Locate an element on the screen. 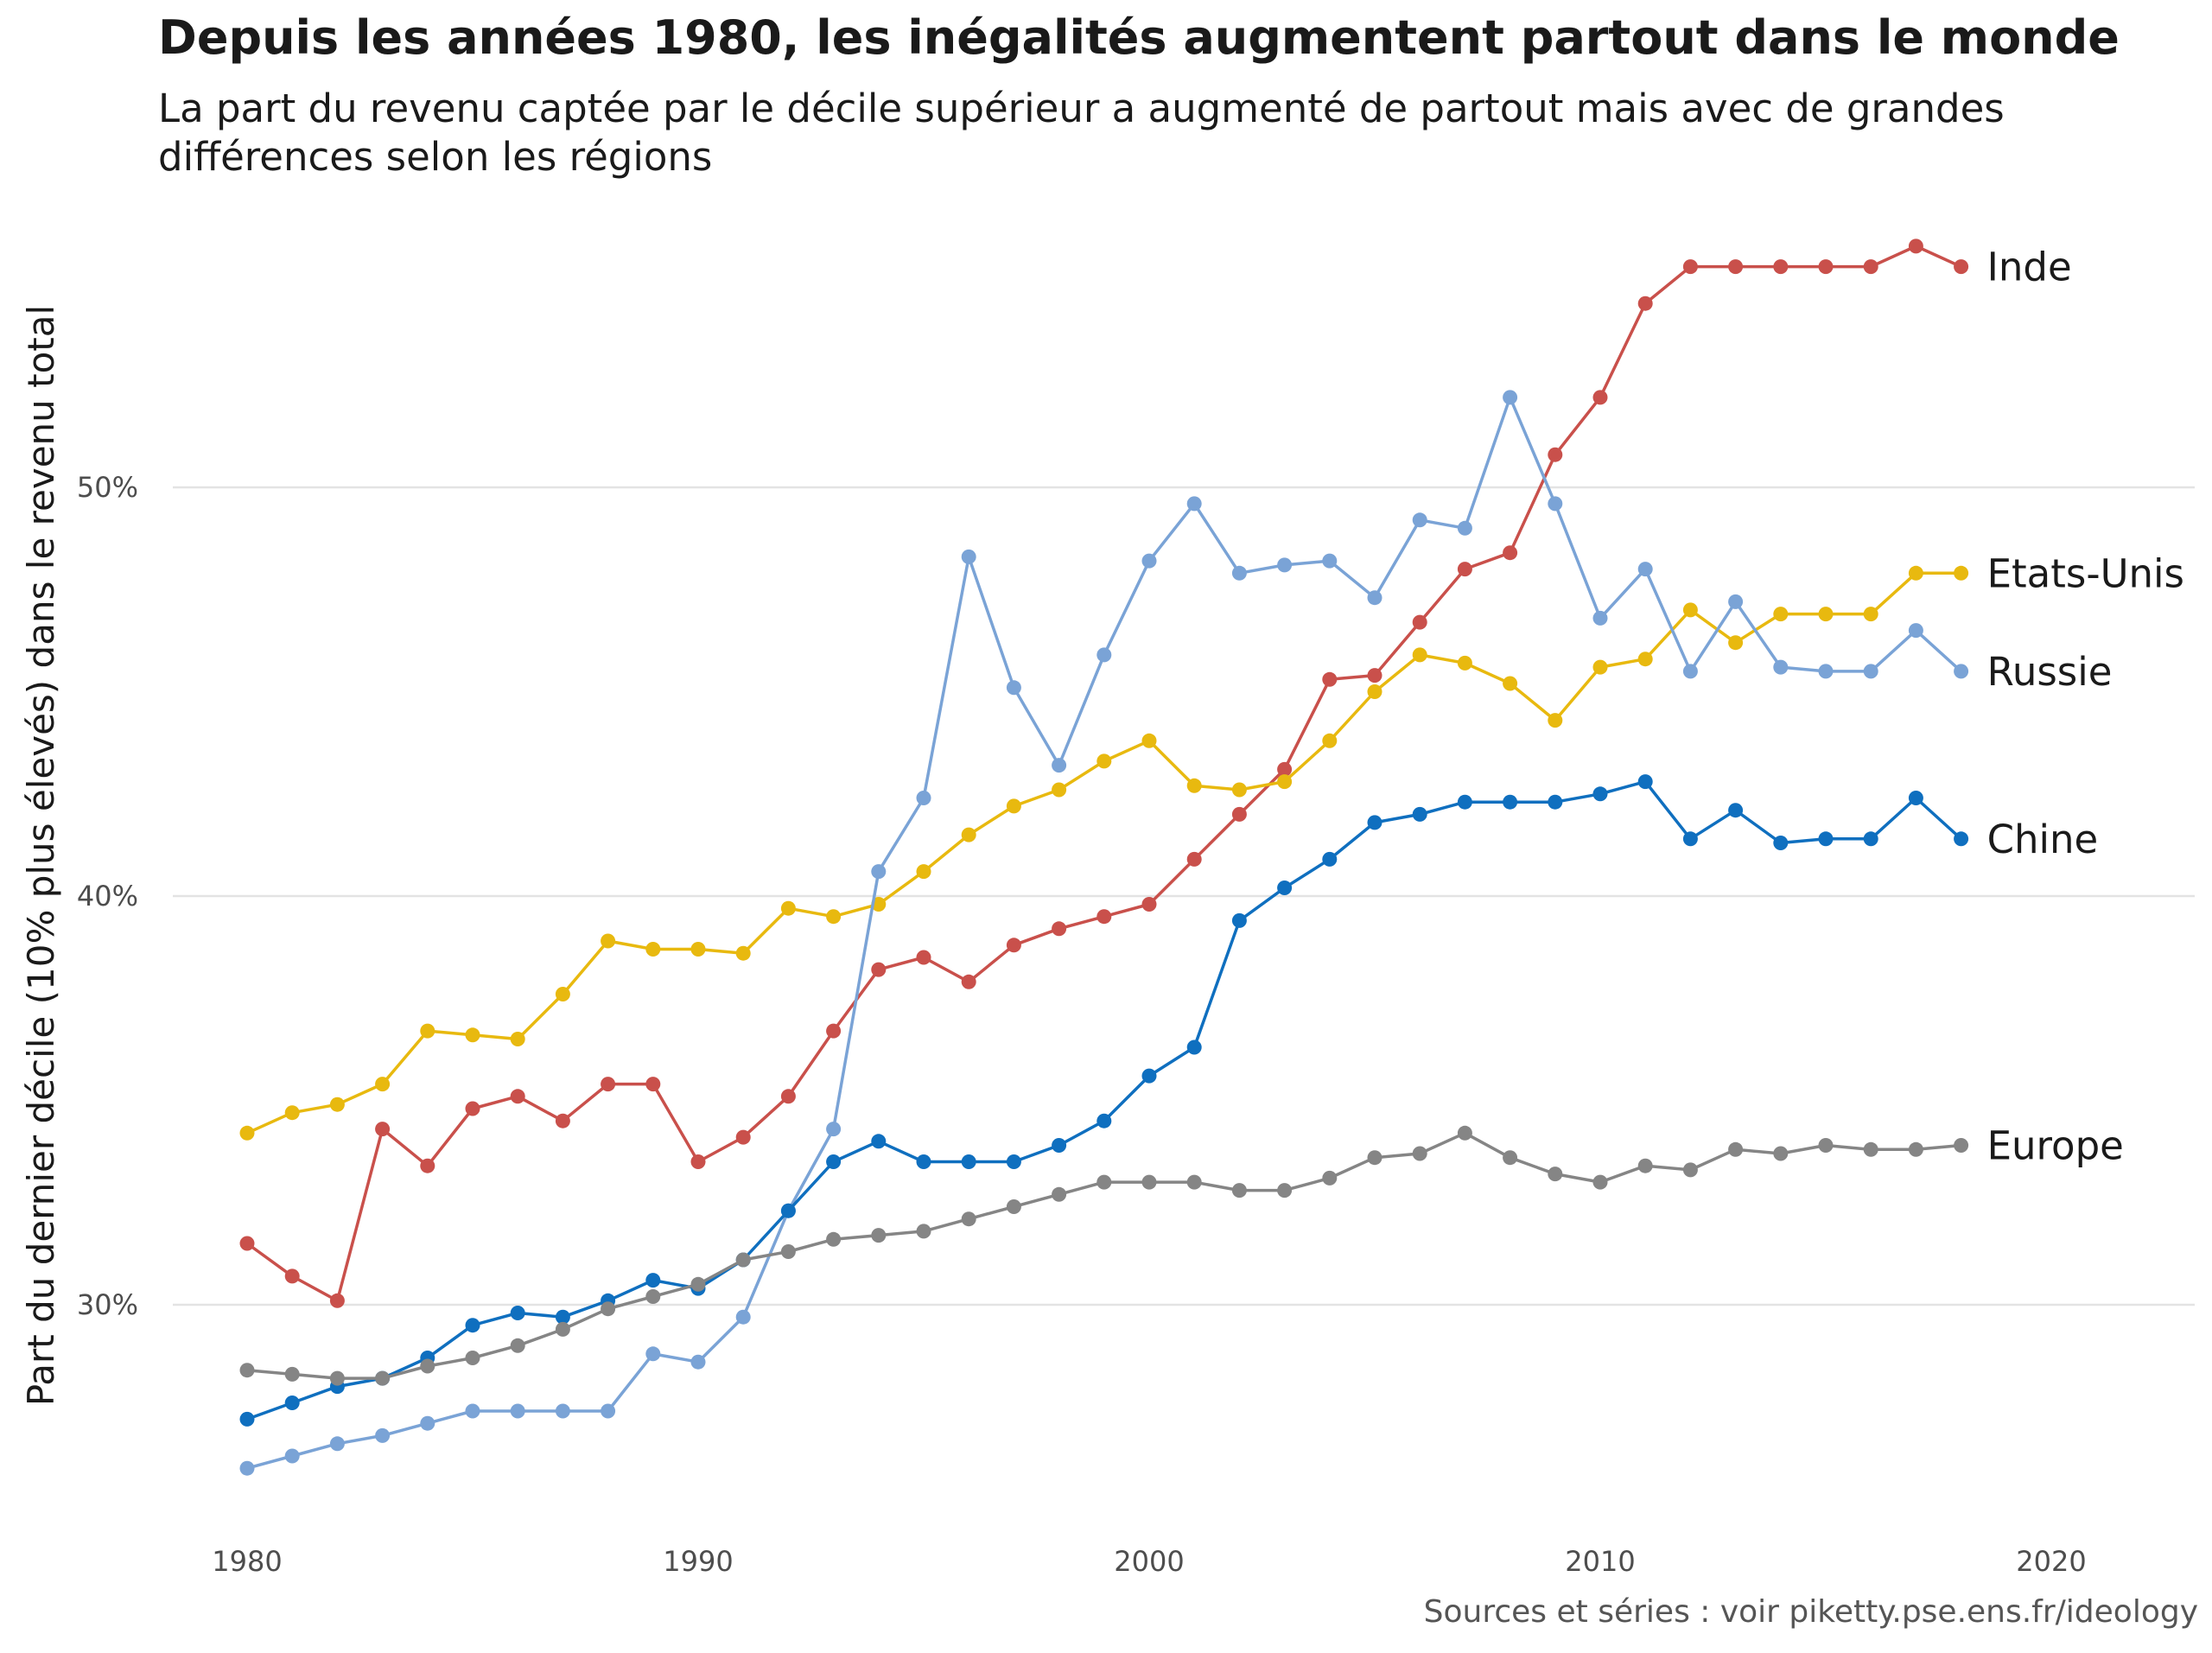 Image resolution: width=2212 pixels, height=1653 pixels. x-tick-label: 2020 is located at coordinates (2051, 1562).